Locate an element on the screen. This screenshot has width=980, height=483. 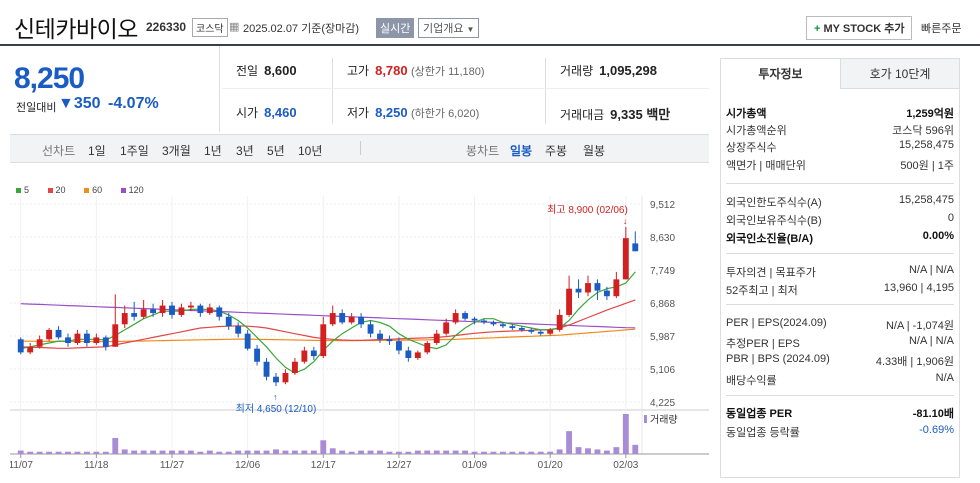
info-key: 시가총액순위 is located at coordinates (756, 131).